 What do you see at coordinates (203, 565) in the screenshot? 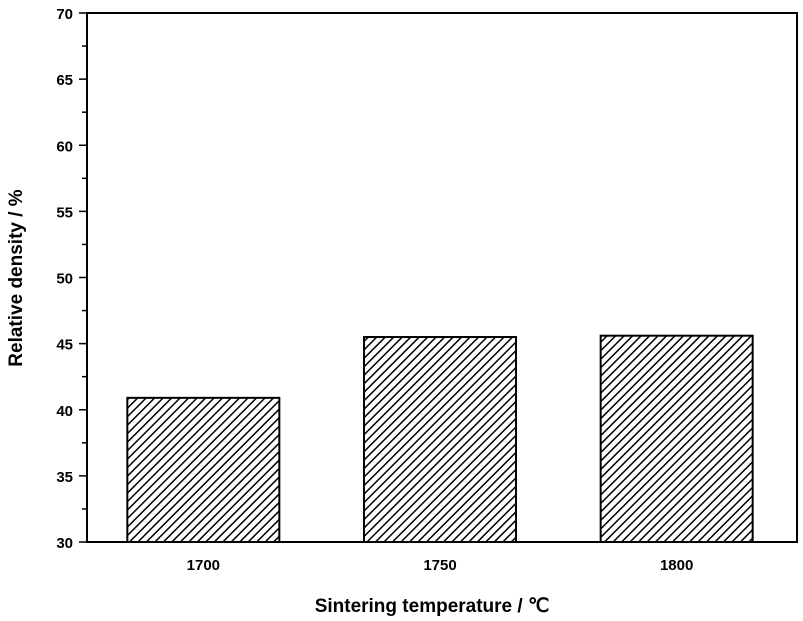
I see `x-tick-label: 1700` at bounding box center [203, 565].